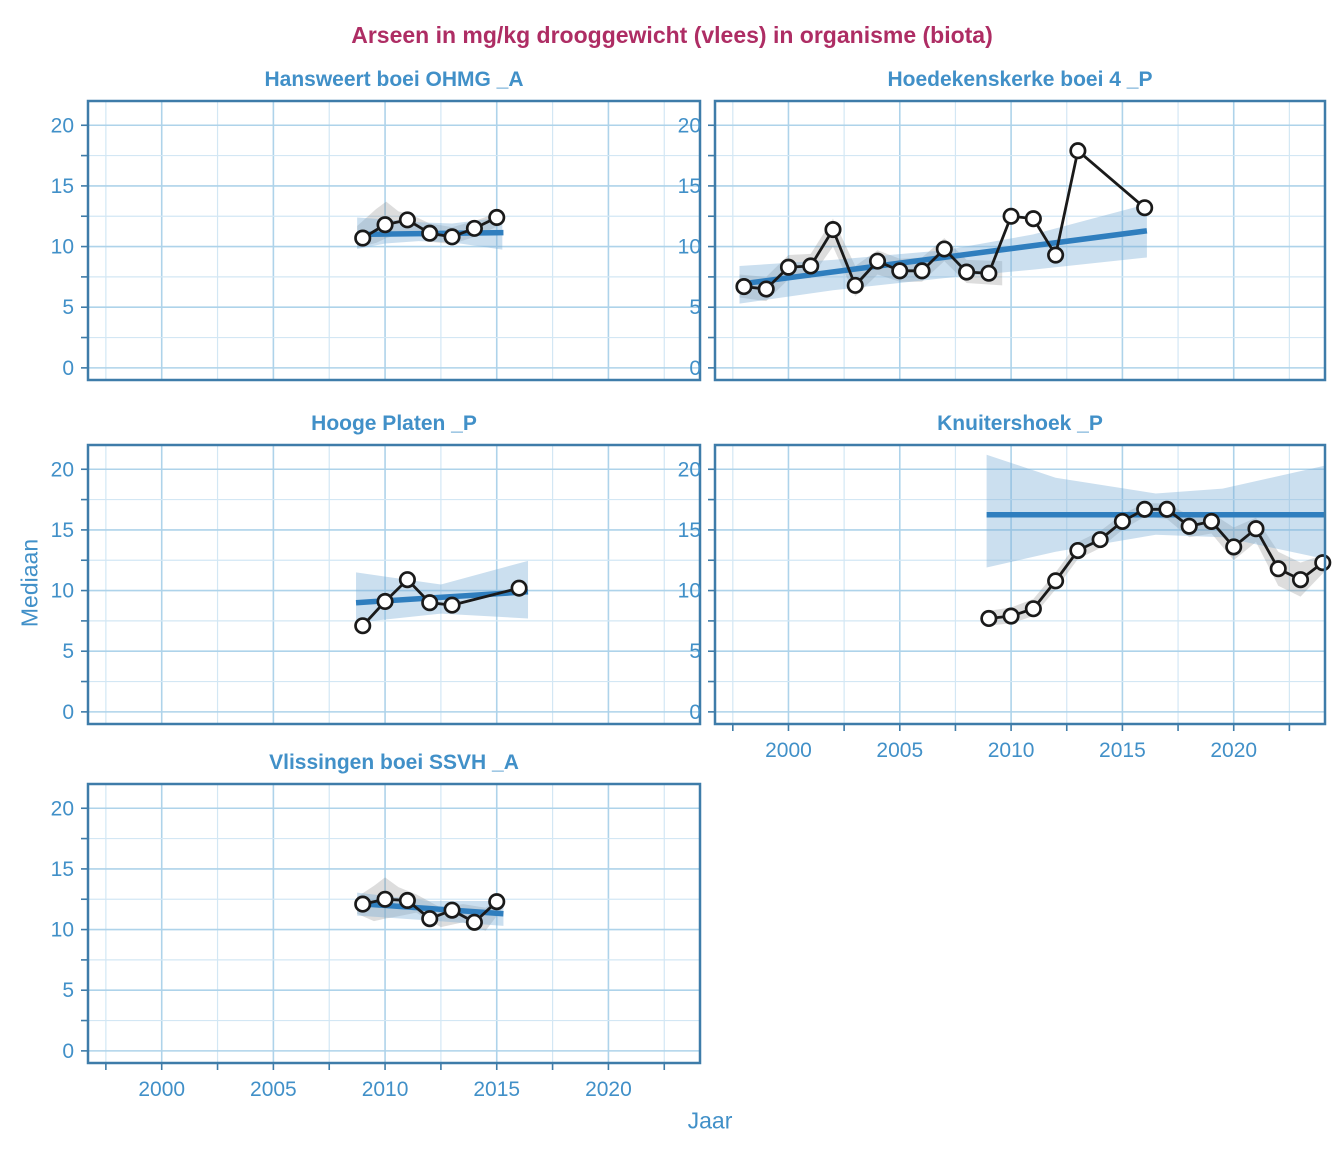 The height and width of the screenshot is (1152, 1344). I want to click on panel-title: Vlissingen boei SSVH _A, so click(394, 762).